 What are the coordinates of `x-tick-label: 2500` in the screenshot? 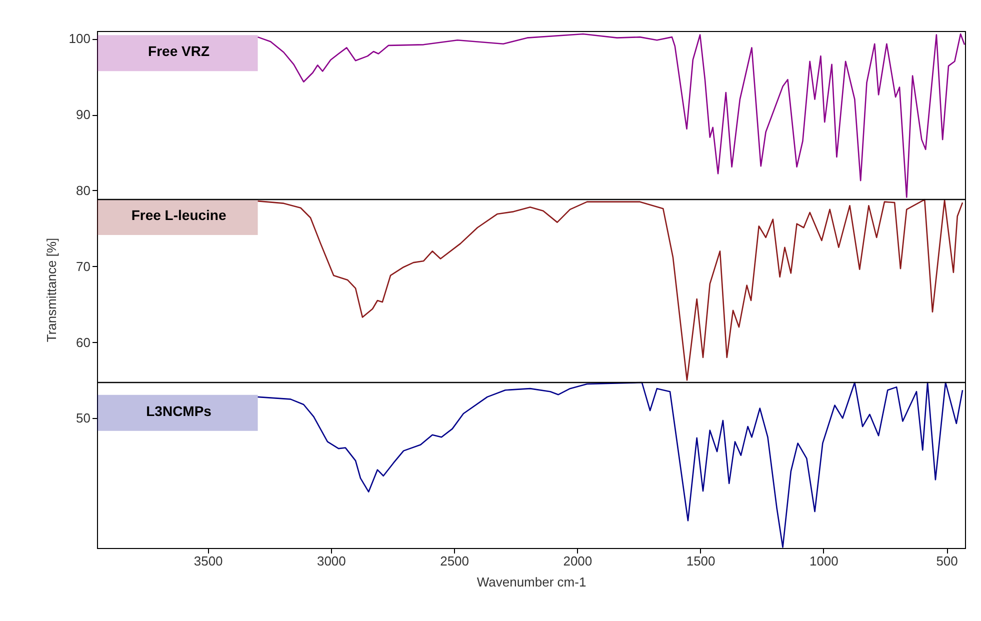 It's located at (455, 561).